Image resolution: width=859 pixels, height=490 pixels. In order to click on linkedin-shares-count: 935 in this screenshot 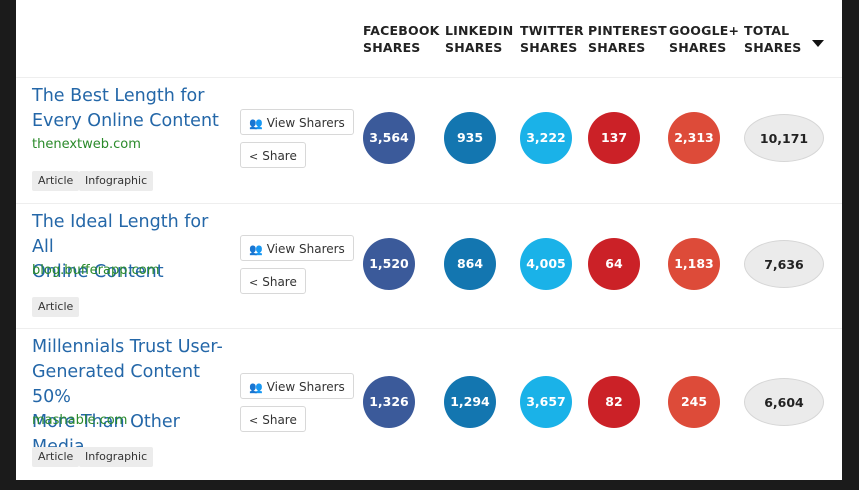, I will do `click(470, 138)`.